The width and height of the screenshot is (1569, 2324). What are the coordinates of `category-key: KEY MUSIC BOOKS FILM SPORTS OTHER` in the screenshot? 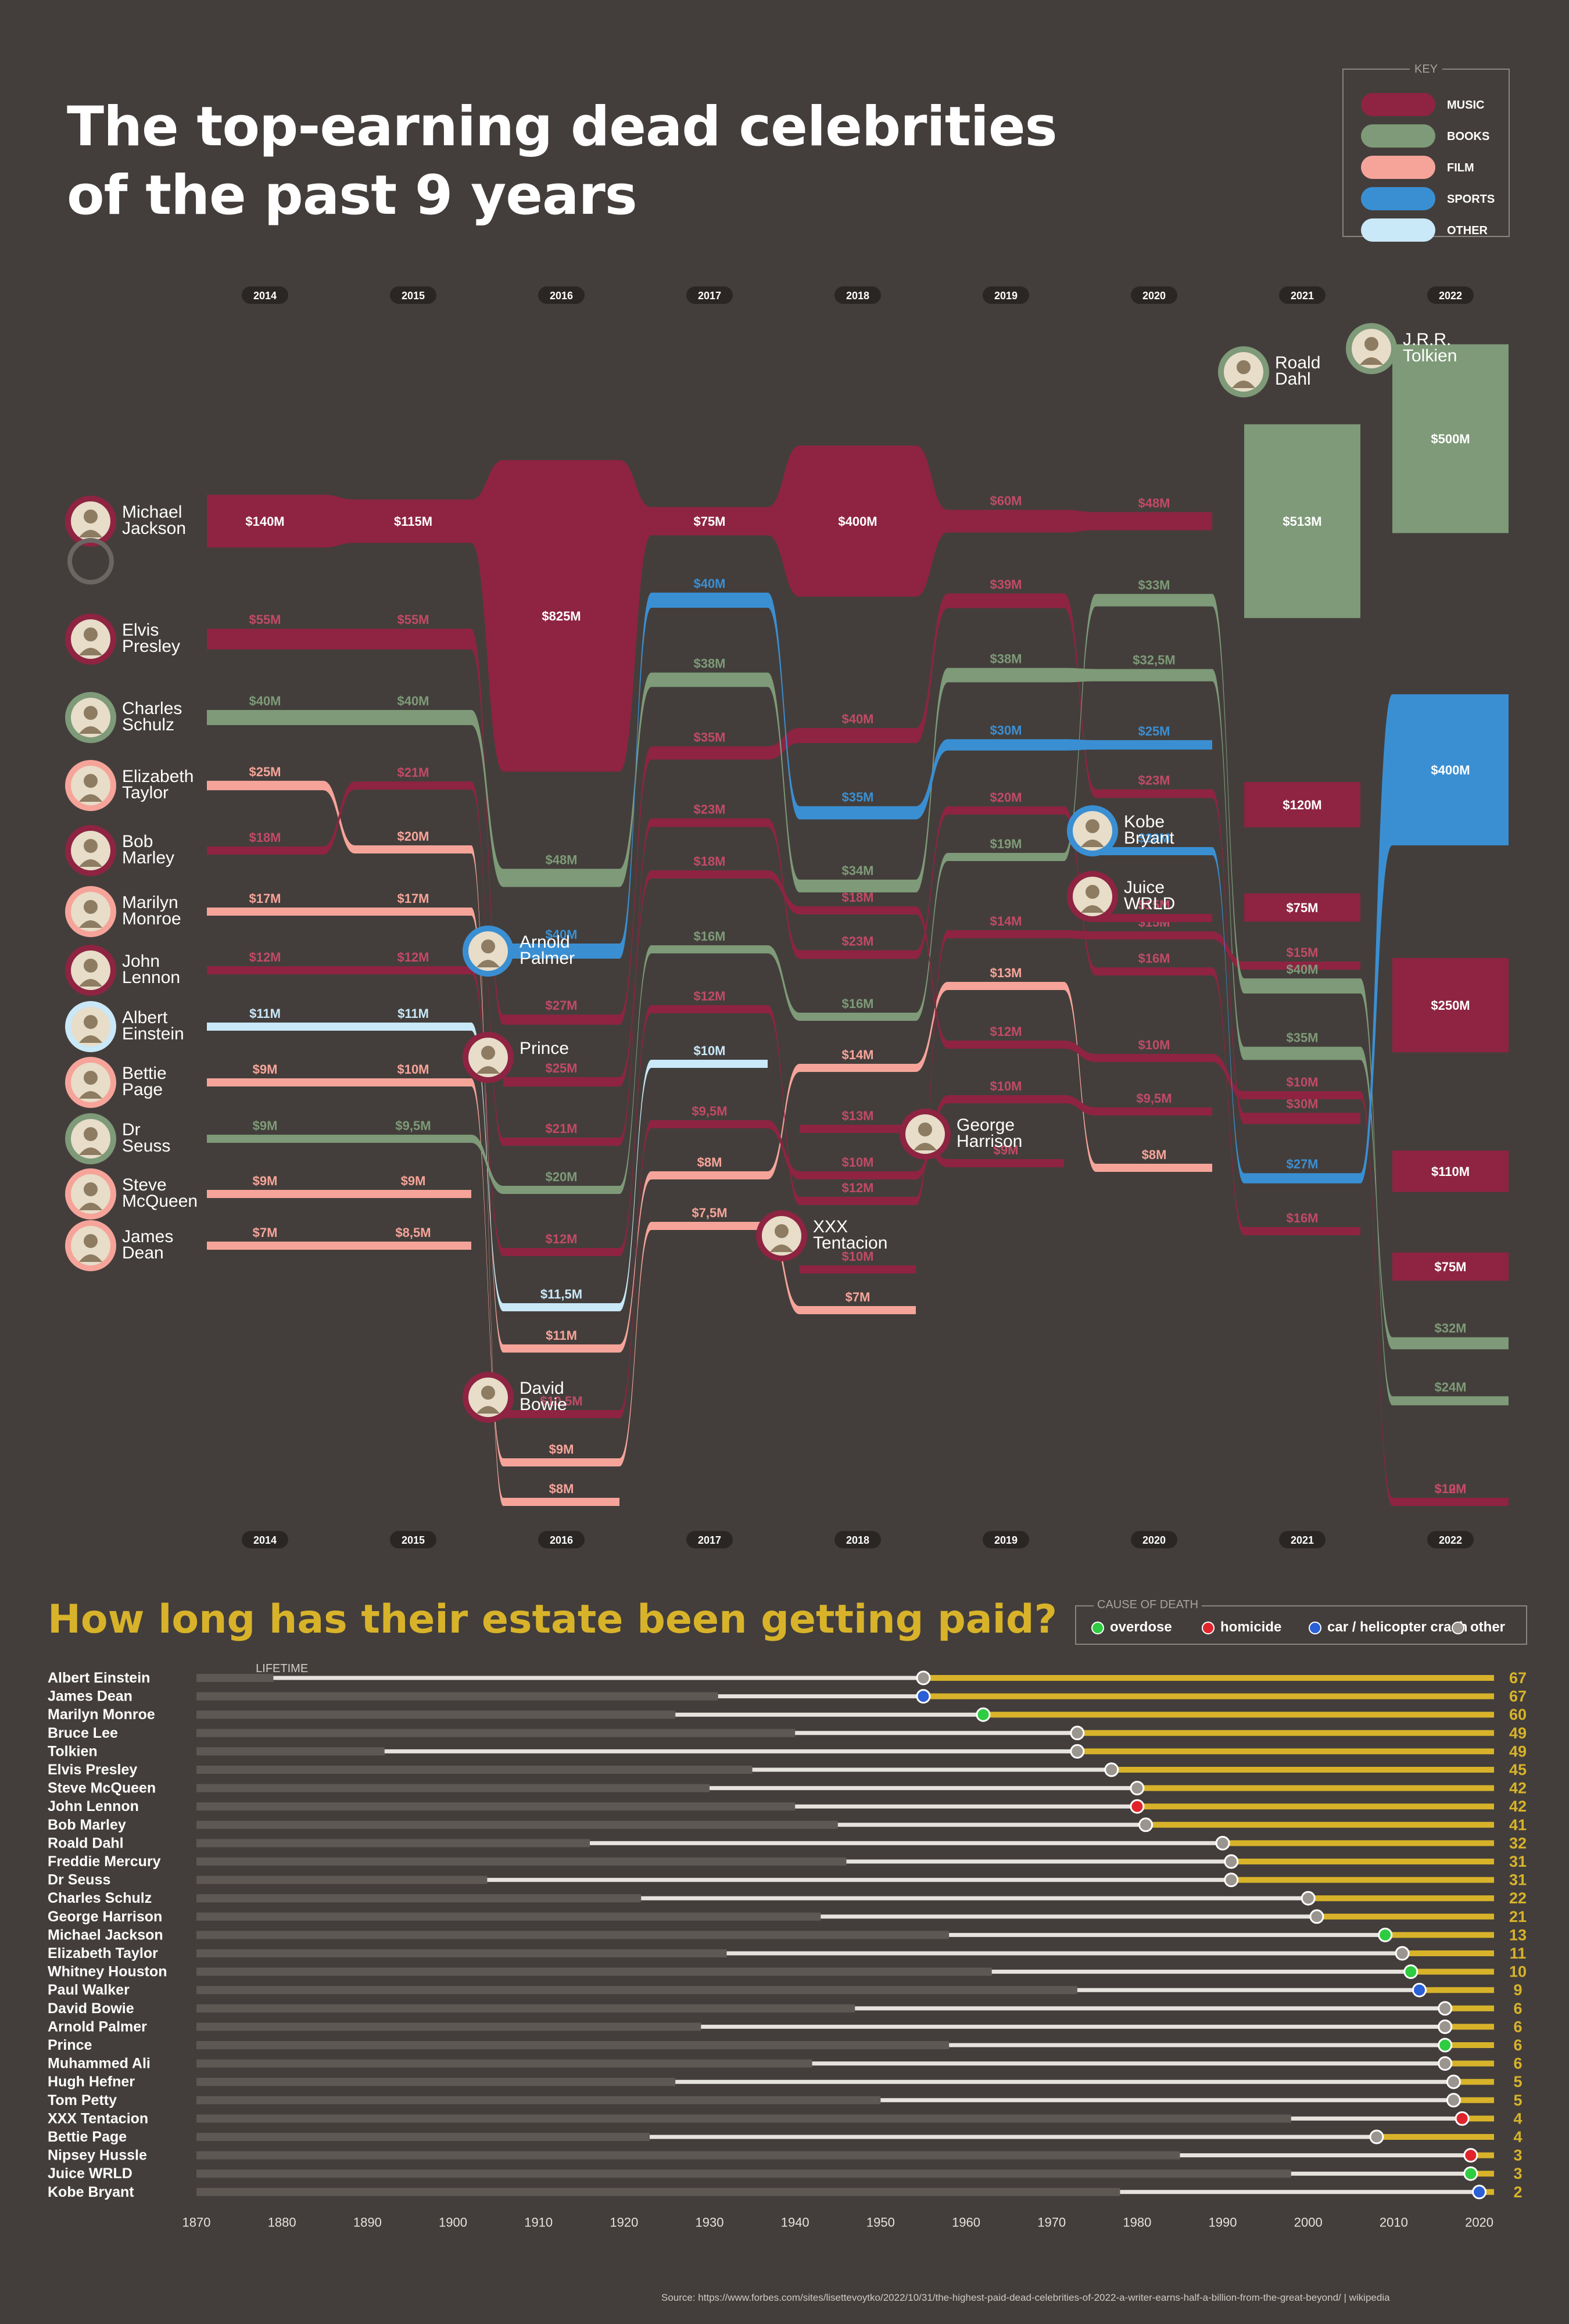 It's located at (1426, 152).